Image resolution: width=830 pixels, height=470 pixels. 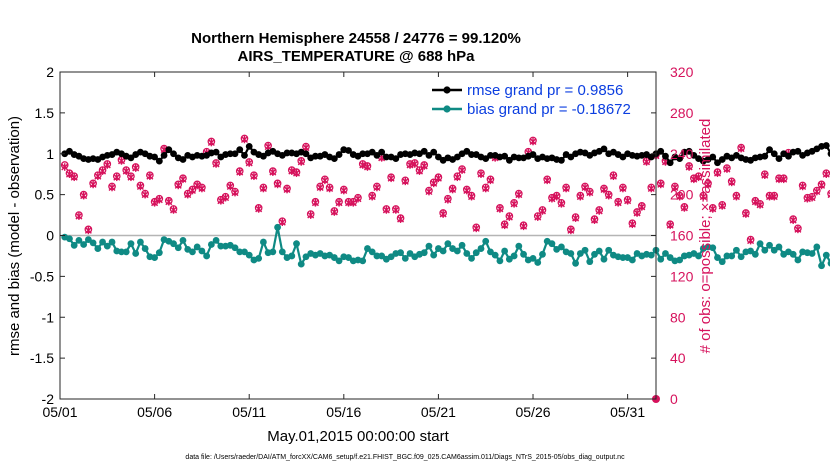 What do you see at coordinates (627, 412) in the screenshot?
I see `x-tick-label: 05/31` at bounding box center [627, 412].